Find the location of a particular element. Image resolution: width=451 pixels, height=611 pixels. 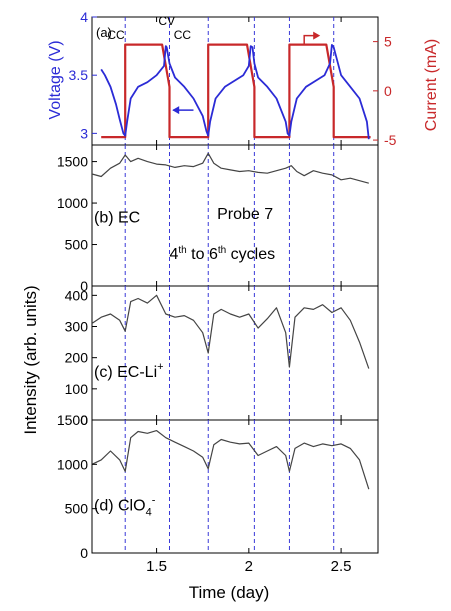

current-axis-tick-label-2: 5 is located at coordinates (388, 42).